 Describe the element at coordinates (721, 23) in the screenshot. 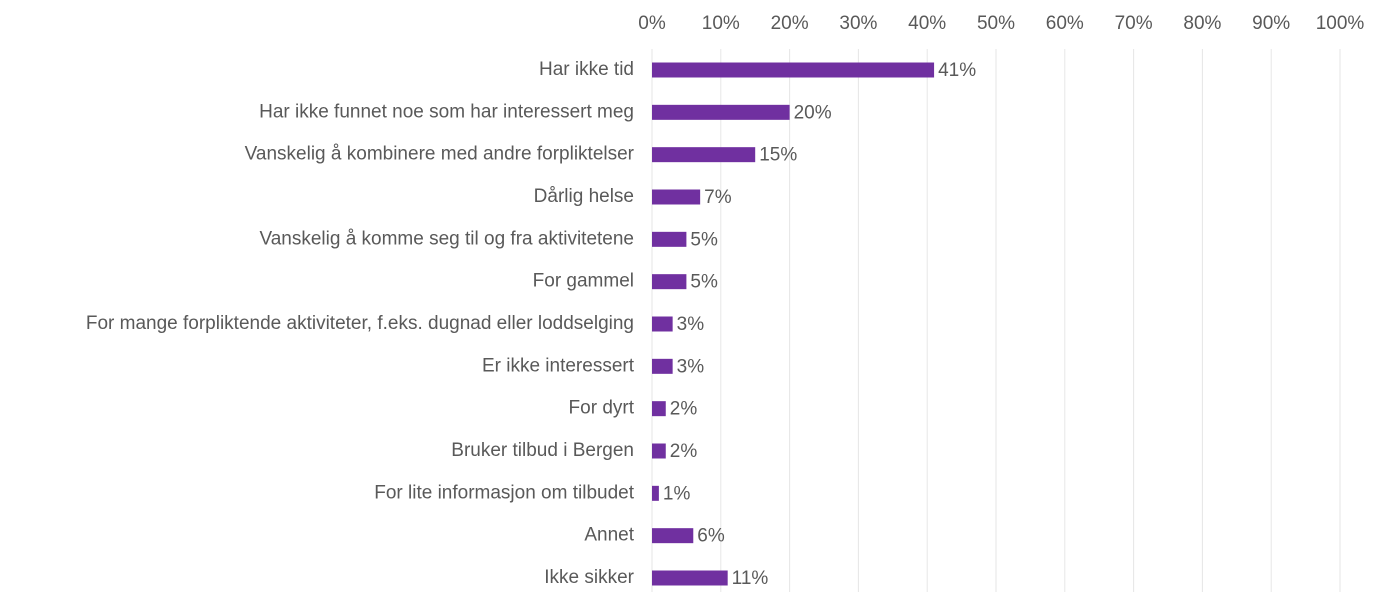

I see `x-tick-label: 10%` at that location.